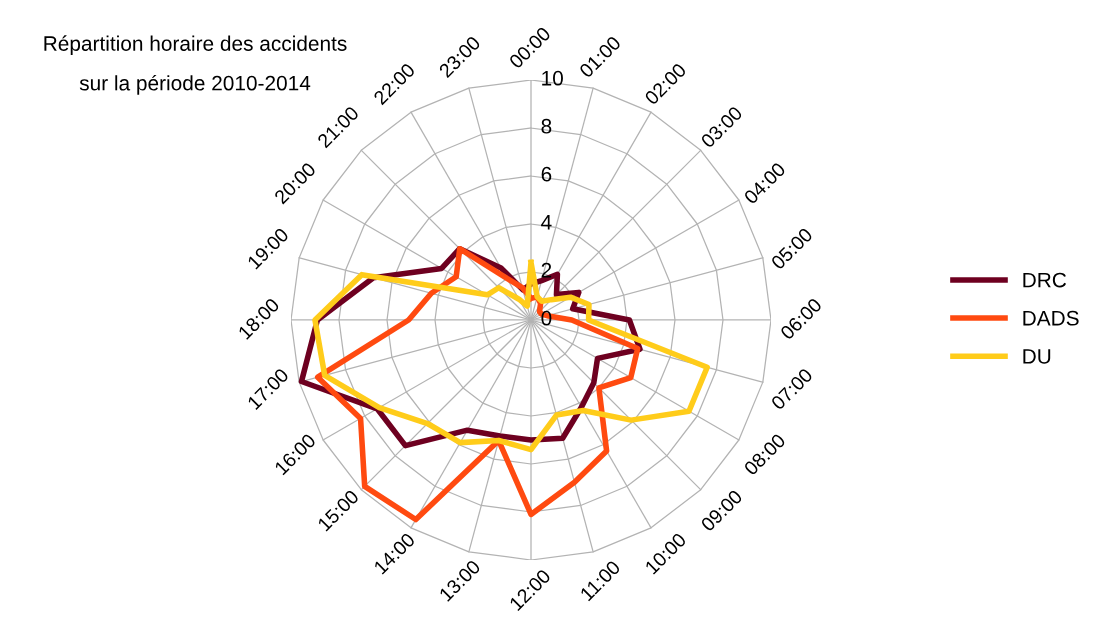 Image resolution: width=1100 pixels, height=644 pixels. Describe the element at coordinates (1037, 356) in the screenshot. I see `legend-label: DU` at that location.